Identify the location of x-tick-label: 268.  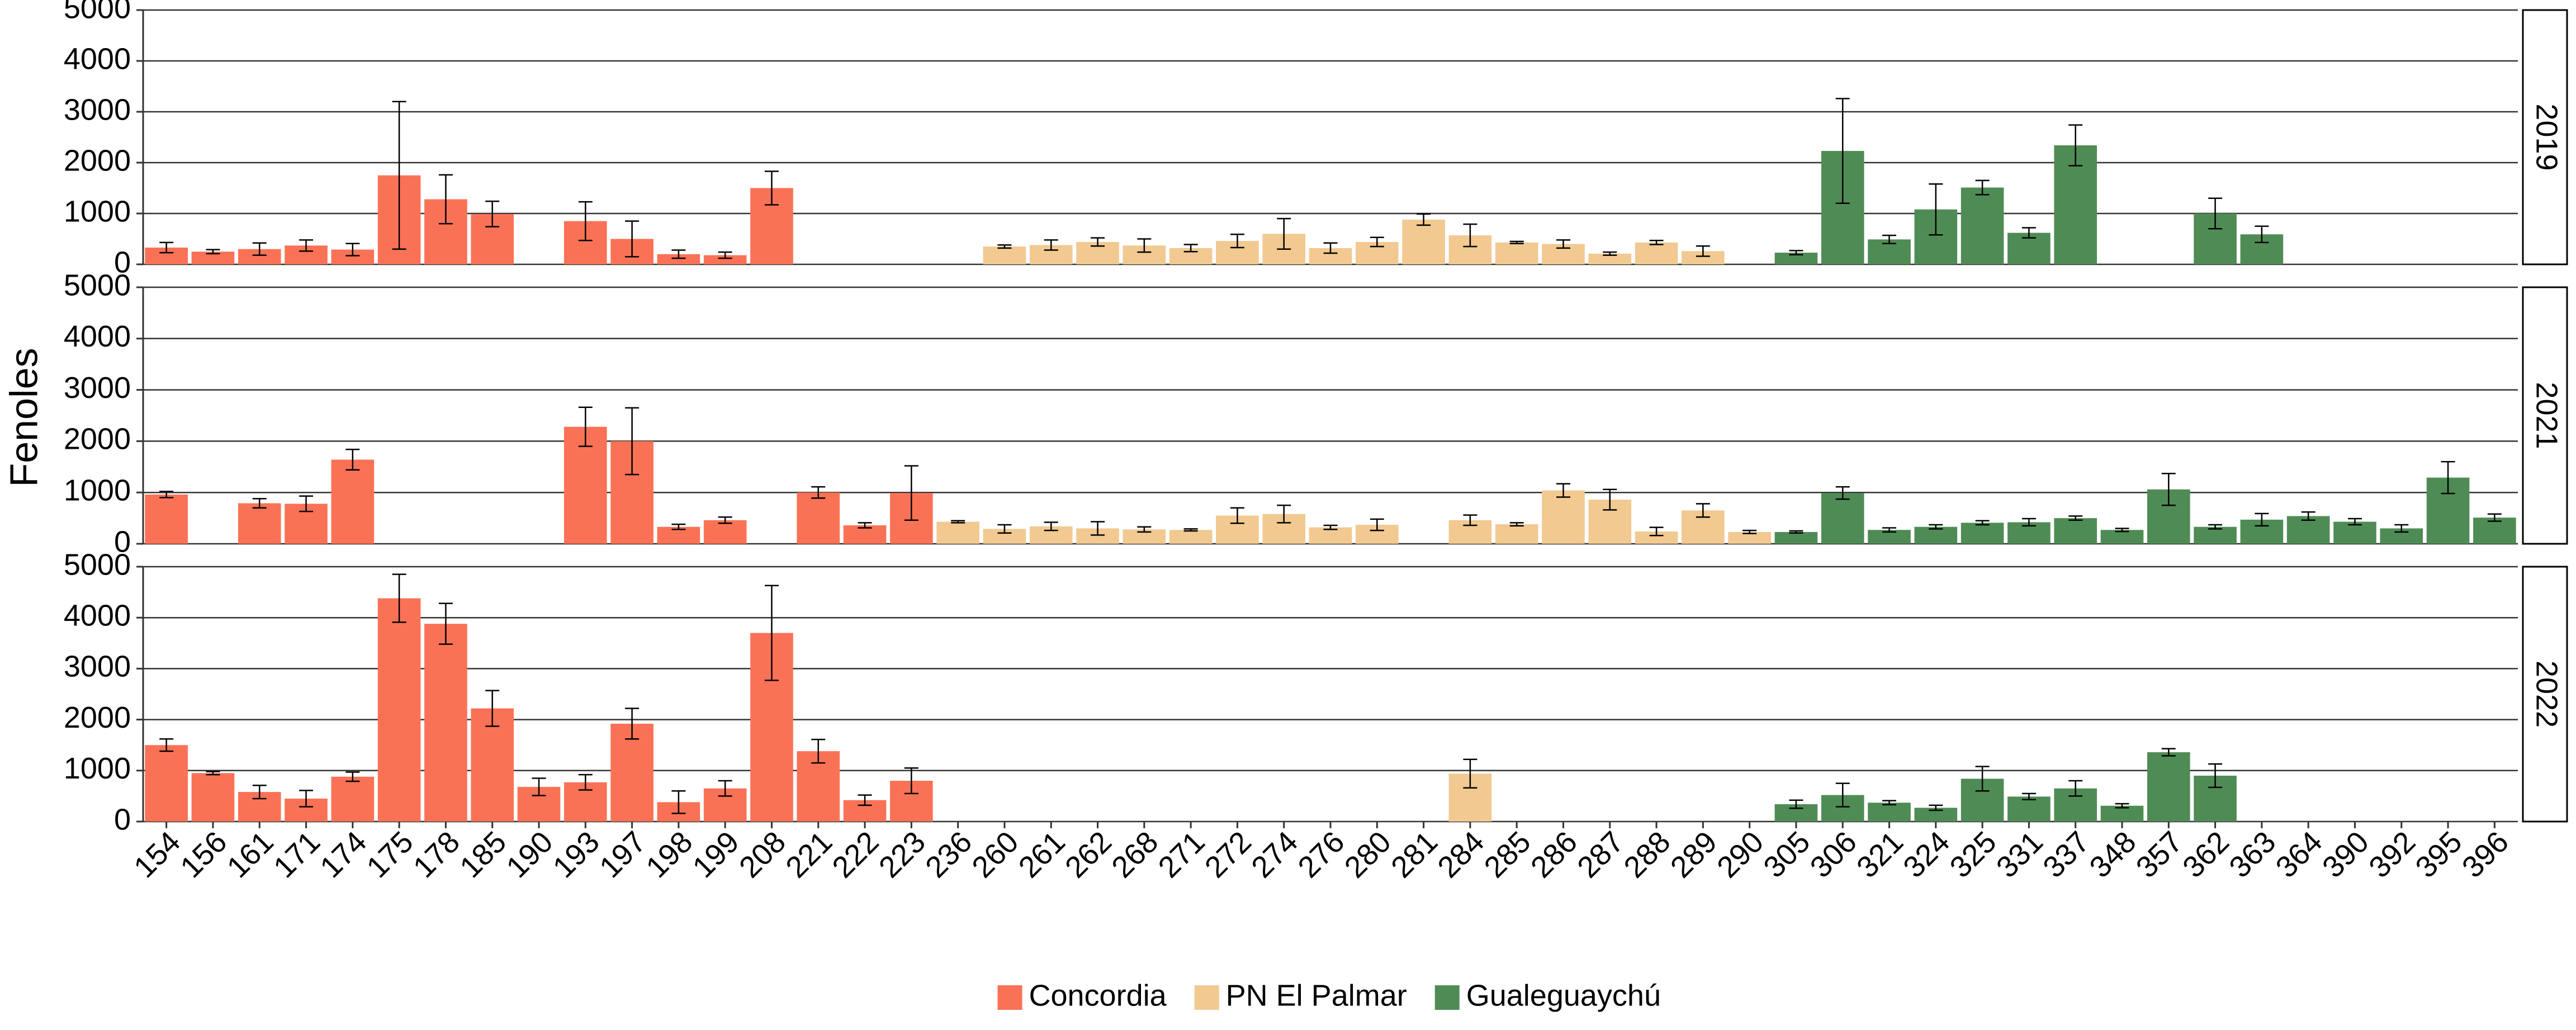
(1134, 855).